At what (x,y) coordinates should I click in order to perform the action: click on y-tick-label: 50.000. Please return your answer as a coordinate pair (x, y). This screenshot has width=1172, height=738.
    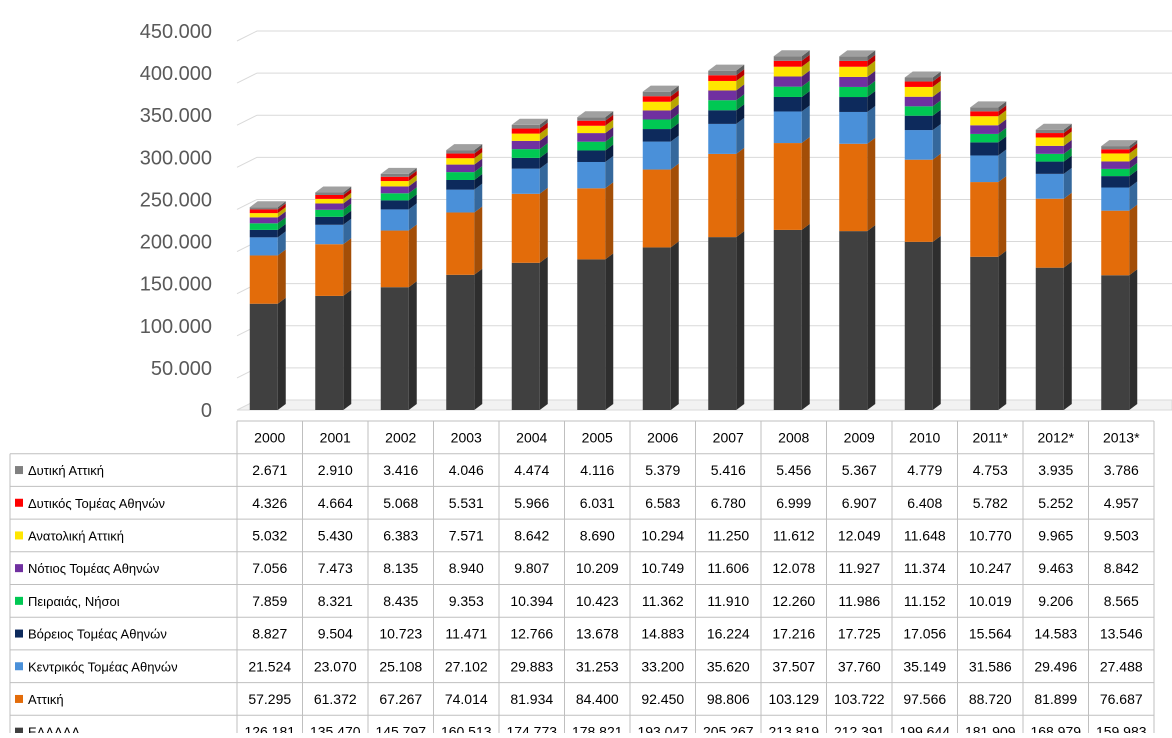
    Looking at the image, I should click on (181, 369).